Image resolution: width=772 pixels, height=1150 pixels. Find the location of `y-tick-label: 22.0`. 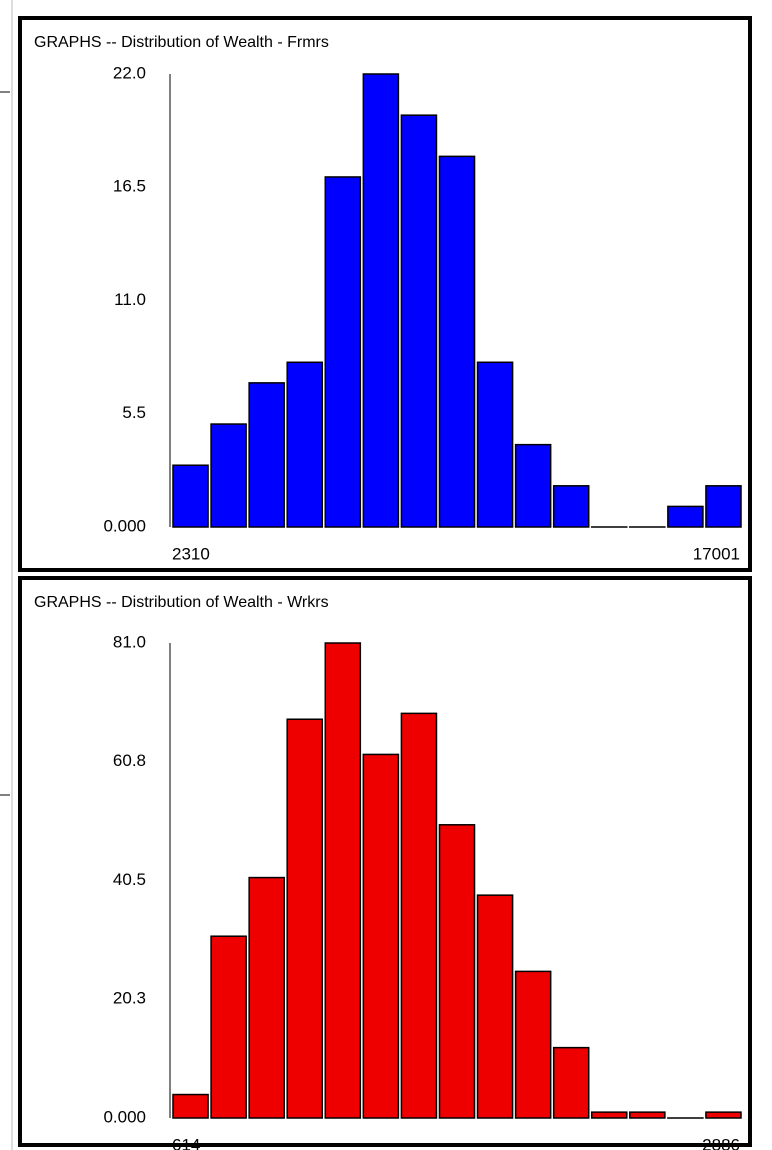

y-tick-label: 22.0 is located at coordinates (129, 72).